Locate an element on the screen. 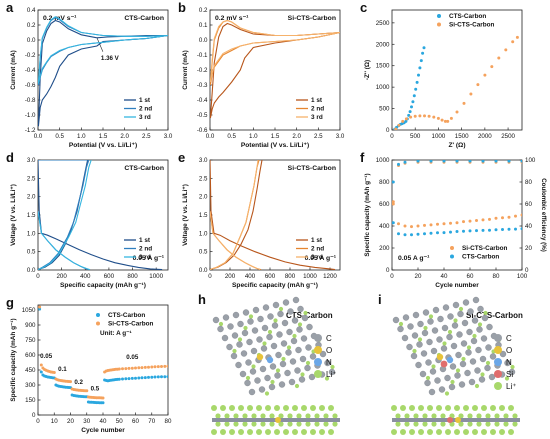 This screenshot has width=550, height=439. oxygen-atom is located at coordinates (458, 420).